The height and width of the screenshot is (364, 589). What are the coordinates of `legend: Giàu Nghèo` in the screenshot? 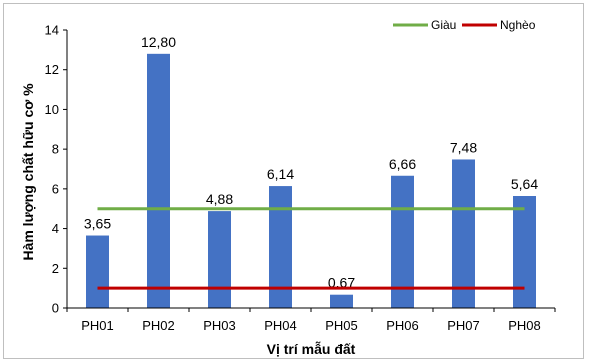 It's located at (475, 24).